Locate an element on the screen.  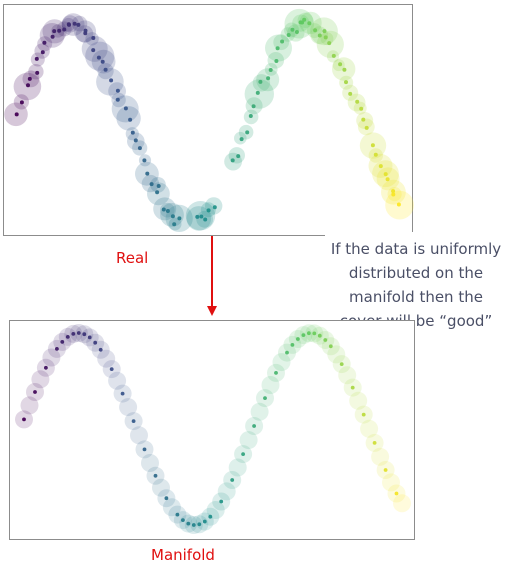
cover-note-line-3: manifold then the is located at coordinates (416, 297).